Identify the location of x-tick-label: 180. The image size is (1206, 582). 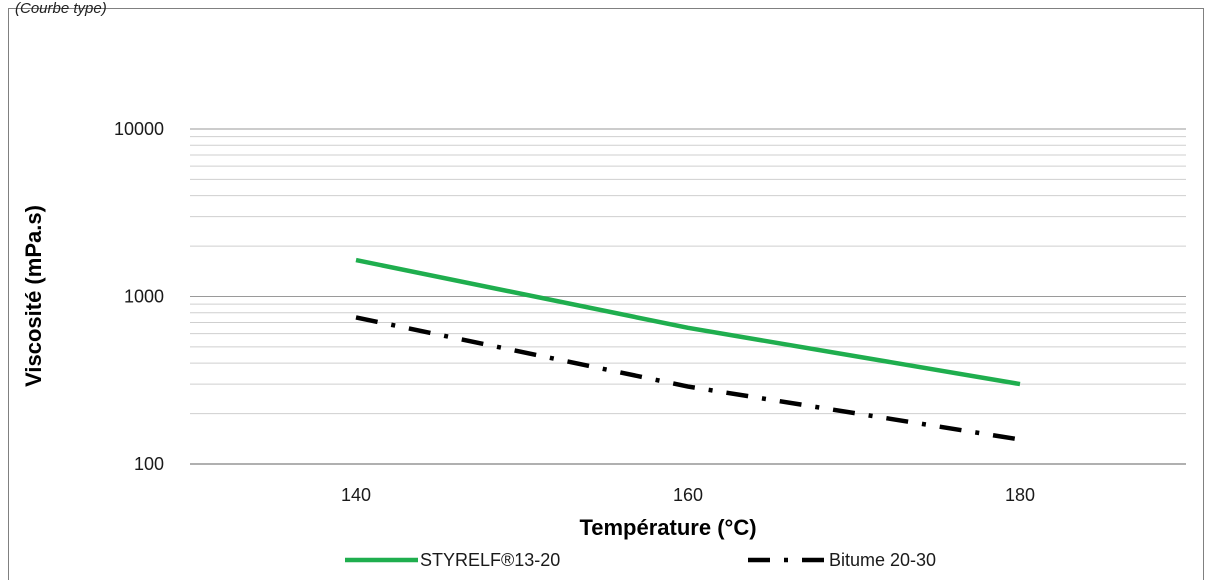
(1020, 495).